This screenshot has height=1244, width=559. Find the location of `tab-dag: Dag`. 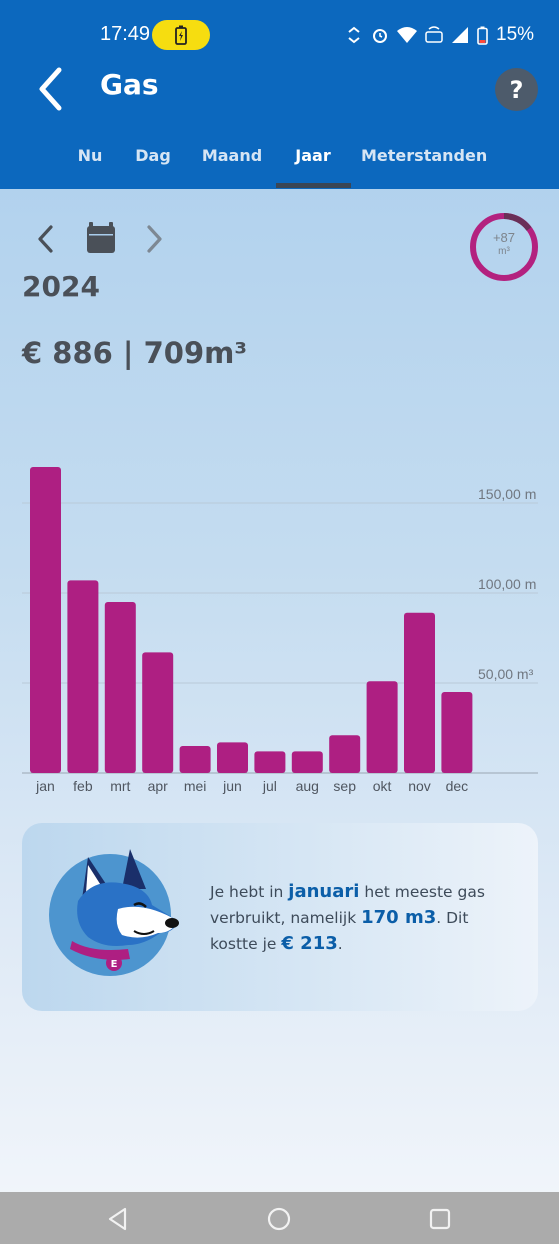

tab-dag: Dag is located at coordinates (153, 155).